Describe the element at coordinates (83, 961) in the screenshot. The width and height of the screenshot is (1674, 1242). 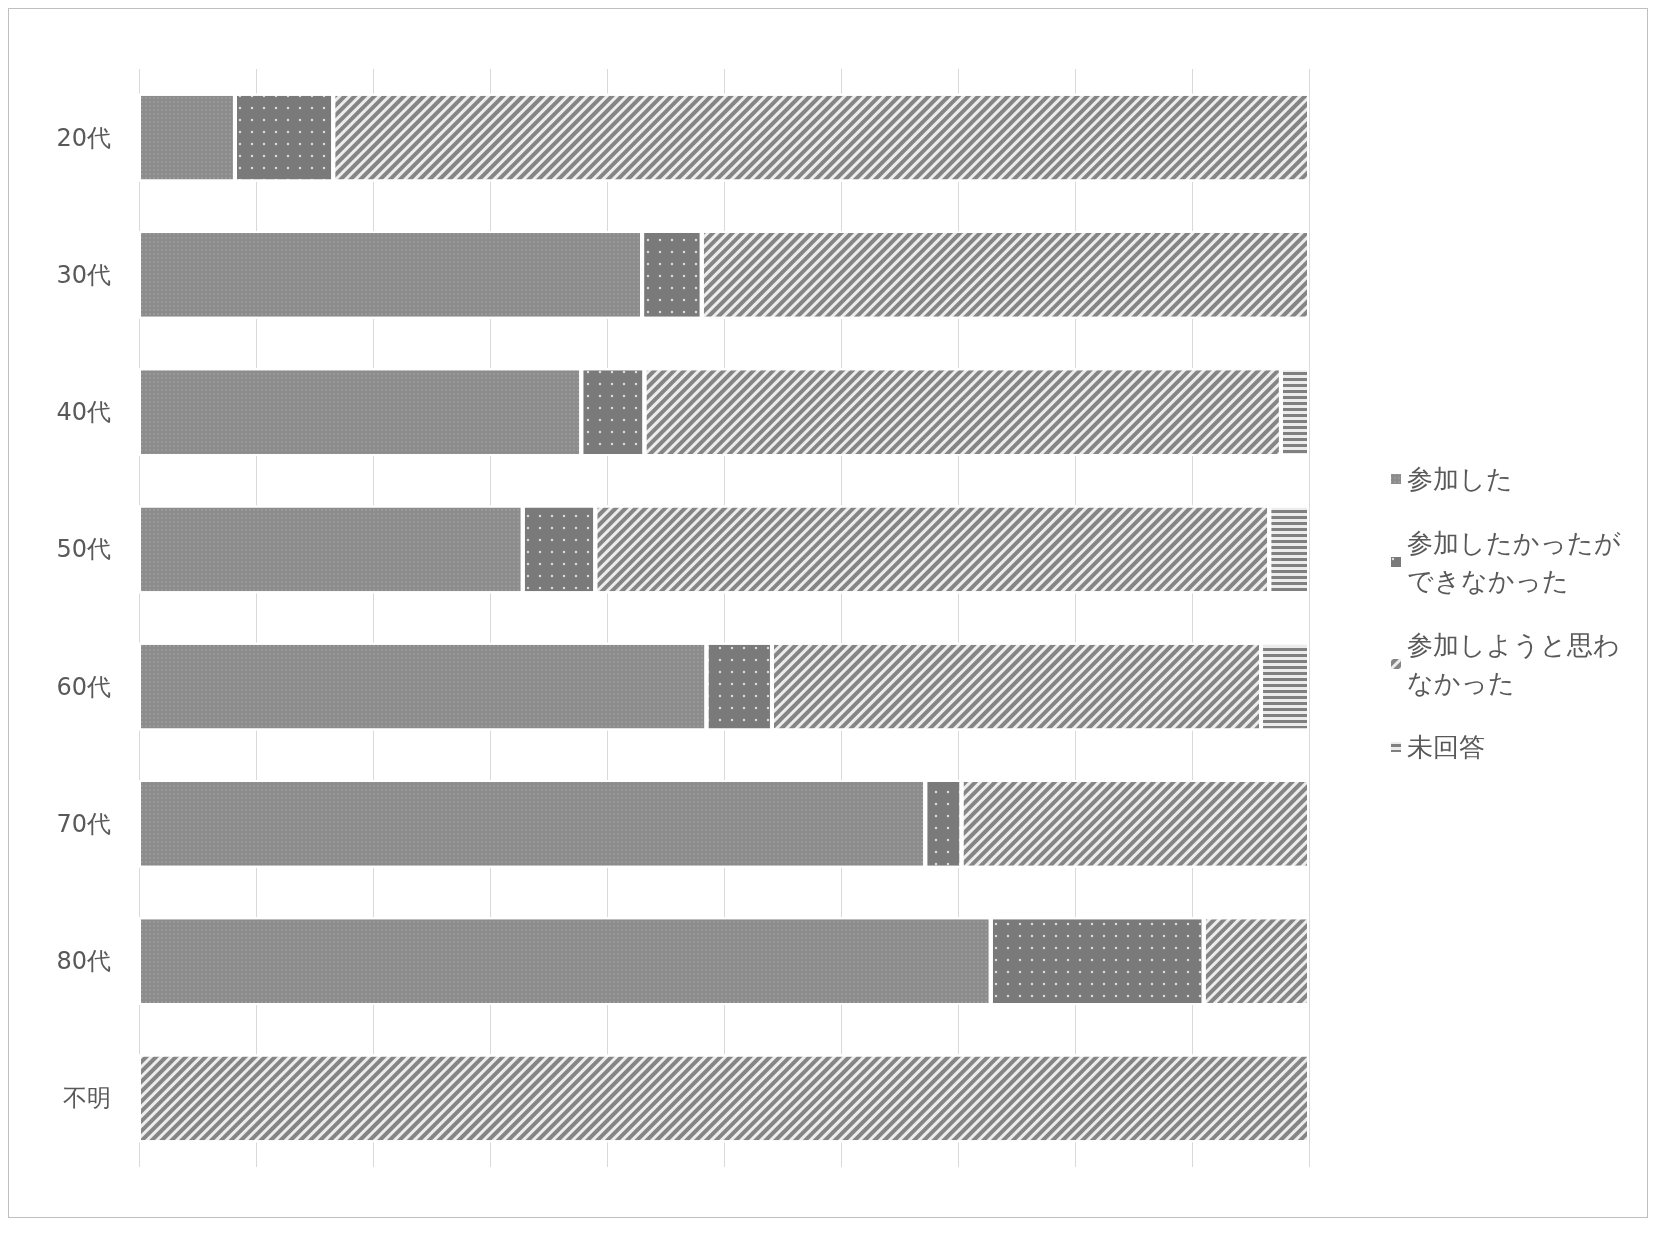
I see `y-tick-label: 80代` at that location.